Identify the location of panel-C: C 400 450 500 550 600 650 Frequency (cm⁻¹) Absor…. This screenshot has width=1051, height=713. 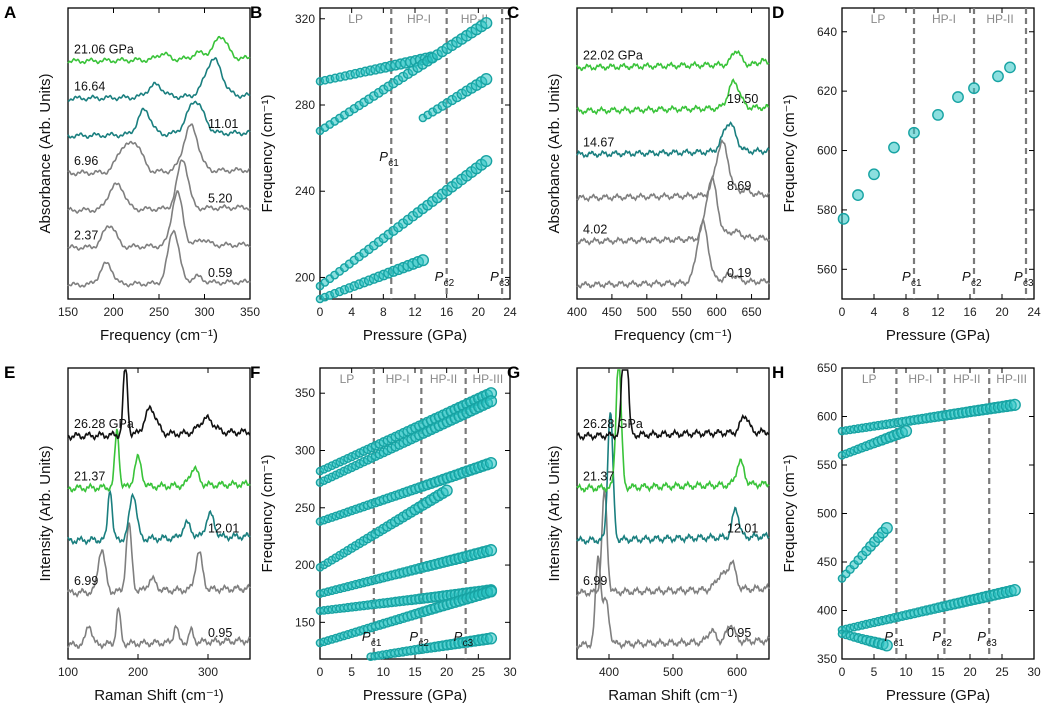
(638, 173).